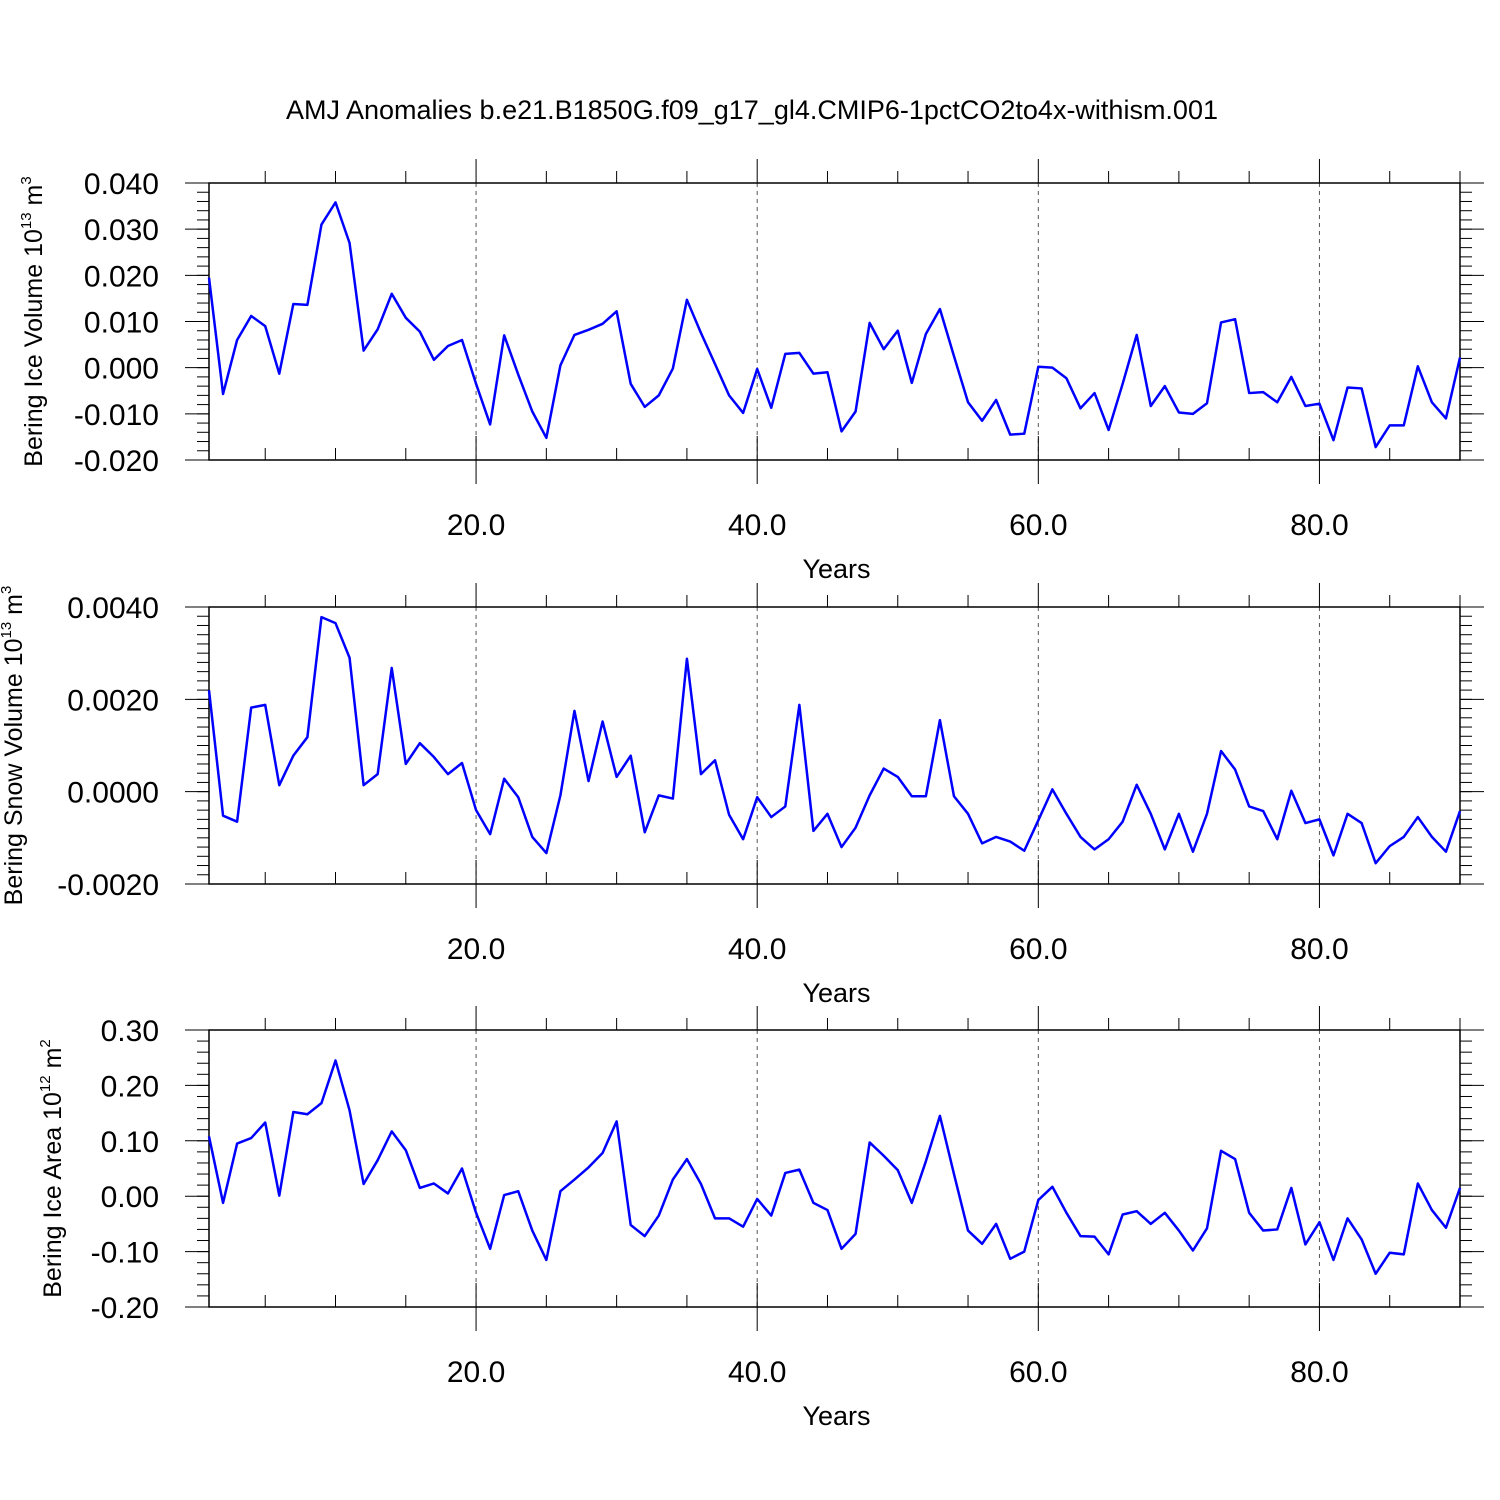 The height and width of the screenshot is (1500, 1500). I want to click on y-axis-label: Bering Snow Volume 1013 m3, so click(14, 746).